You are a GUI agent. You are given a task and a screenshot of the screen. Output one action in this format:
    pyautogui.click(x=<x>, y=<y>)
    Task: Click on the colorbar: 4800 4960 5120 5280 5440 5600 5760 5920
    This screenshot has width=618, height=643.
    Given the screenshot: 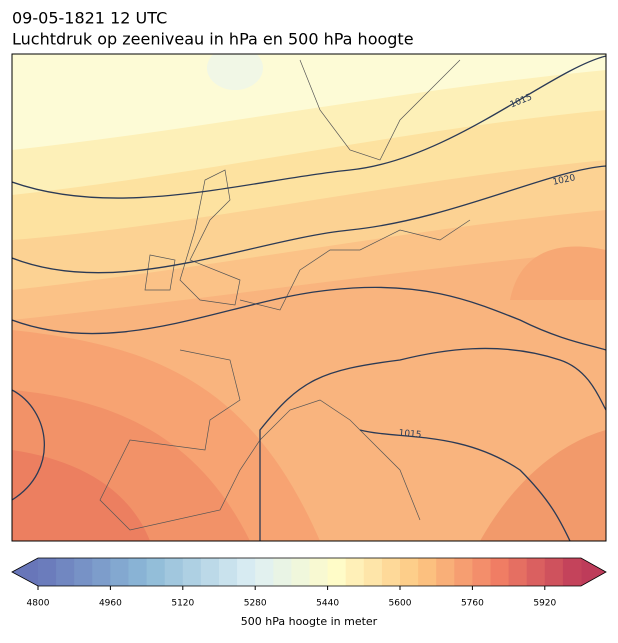 What is the action you would take?
    pyautogui.click(x=309, y=583)
    